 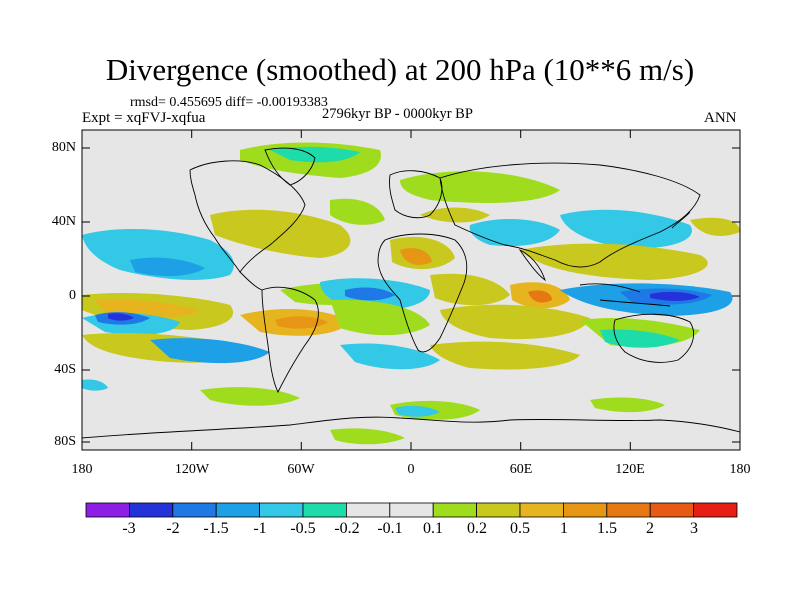 What do you see at coordinates (694, 528) in the screenshot?
I see `colorbar-label: 3` at bounding box center [694, 528].